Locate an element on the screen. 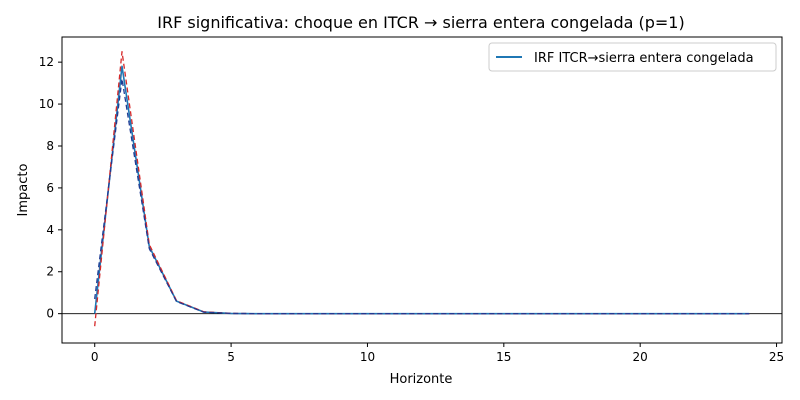 The height and width of the screenshot is (400, 800). y-tick-label: 2 is located at coordinates (50, 272).